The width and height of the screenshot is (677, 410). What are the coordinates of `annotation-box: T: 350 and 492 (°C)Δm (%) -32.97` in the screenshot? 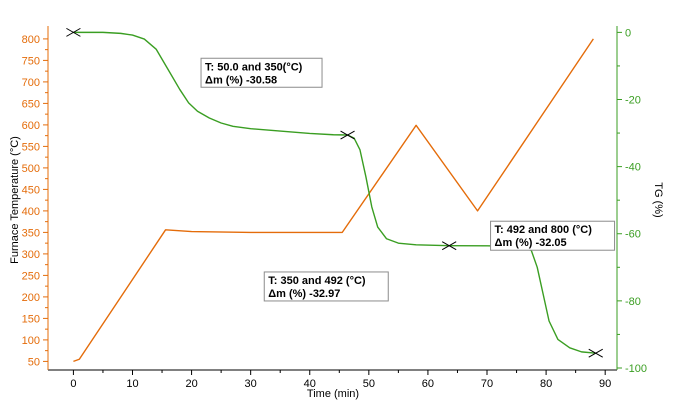 It's located at (326, 286).